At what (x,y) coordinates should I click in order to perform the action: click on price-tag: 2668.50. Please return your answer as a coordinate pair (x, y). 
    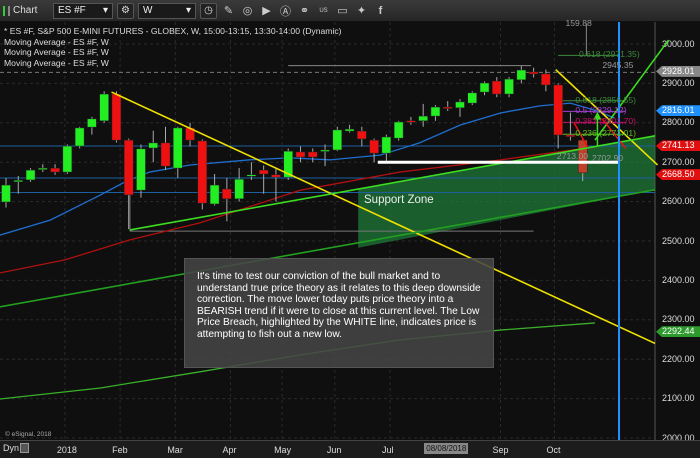
    Looking at the image, I should click on (678, 175).